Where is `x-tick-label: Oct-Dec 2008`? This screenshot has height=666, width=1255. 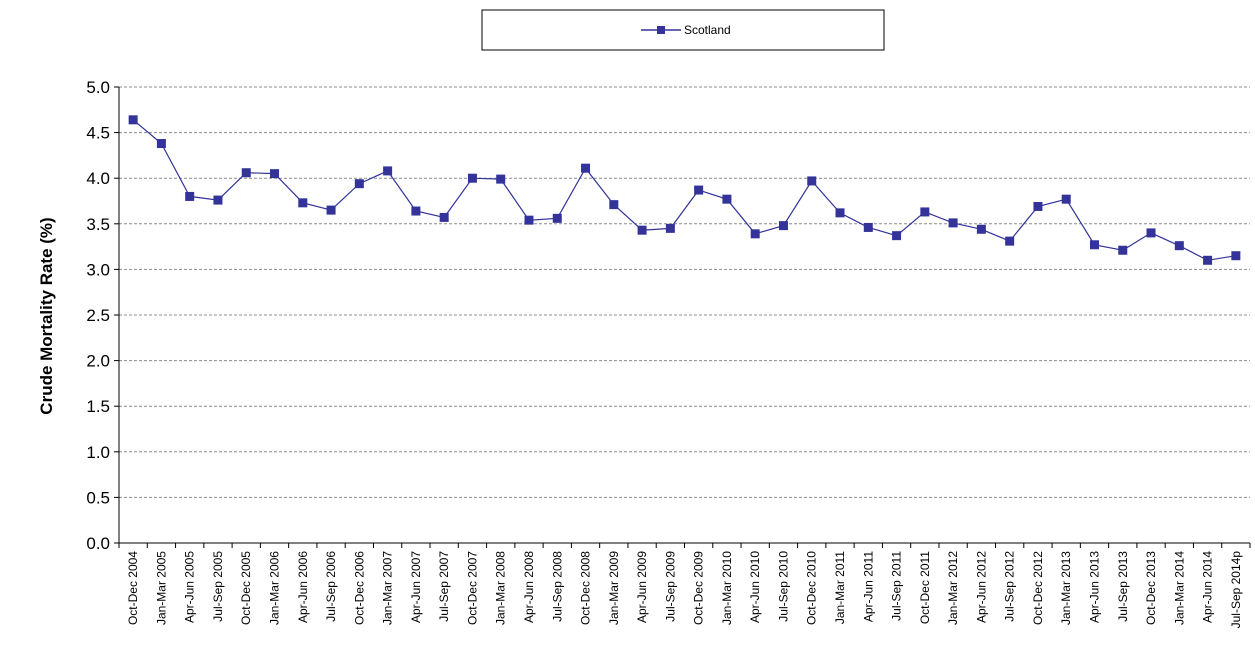
x-tick-label: Oct-Dec 2008 is located at coordinates (586, 588).